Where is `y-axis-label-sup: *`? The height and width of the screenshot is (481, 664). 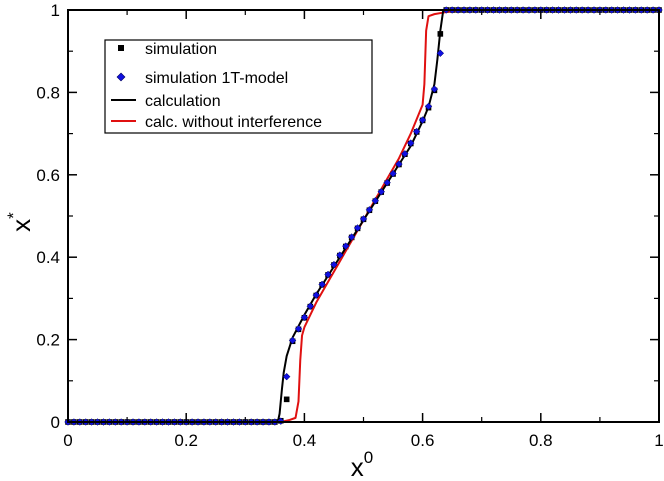 y-axis-label-sup: * is located at coordinates (13, 215).